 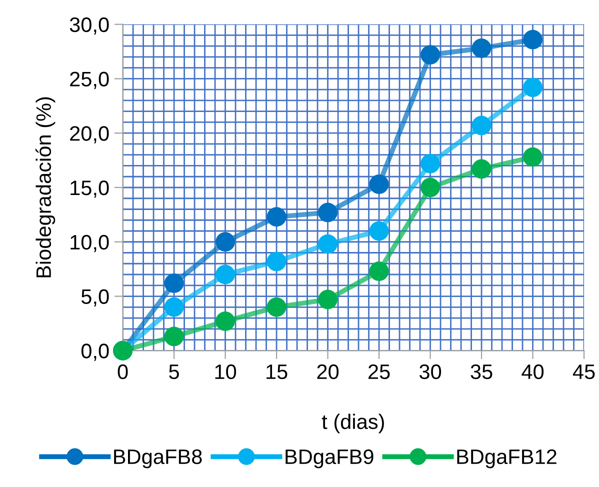 I want to click on x-tick-label: 25, so click(x=379, y=372).